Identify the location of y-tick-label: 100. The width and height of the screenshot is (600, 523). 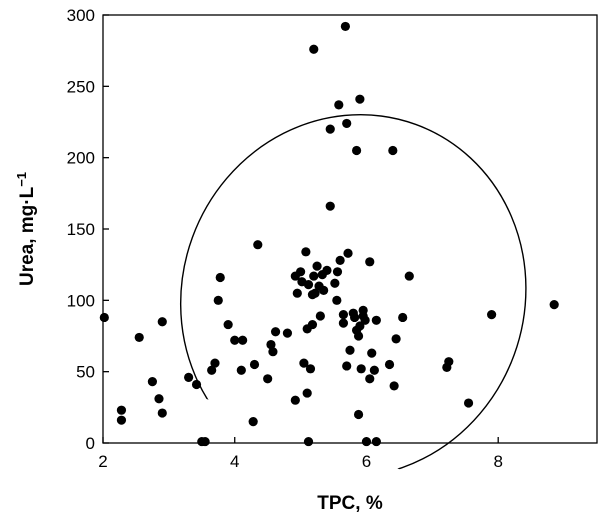
(81, 300).